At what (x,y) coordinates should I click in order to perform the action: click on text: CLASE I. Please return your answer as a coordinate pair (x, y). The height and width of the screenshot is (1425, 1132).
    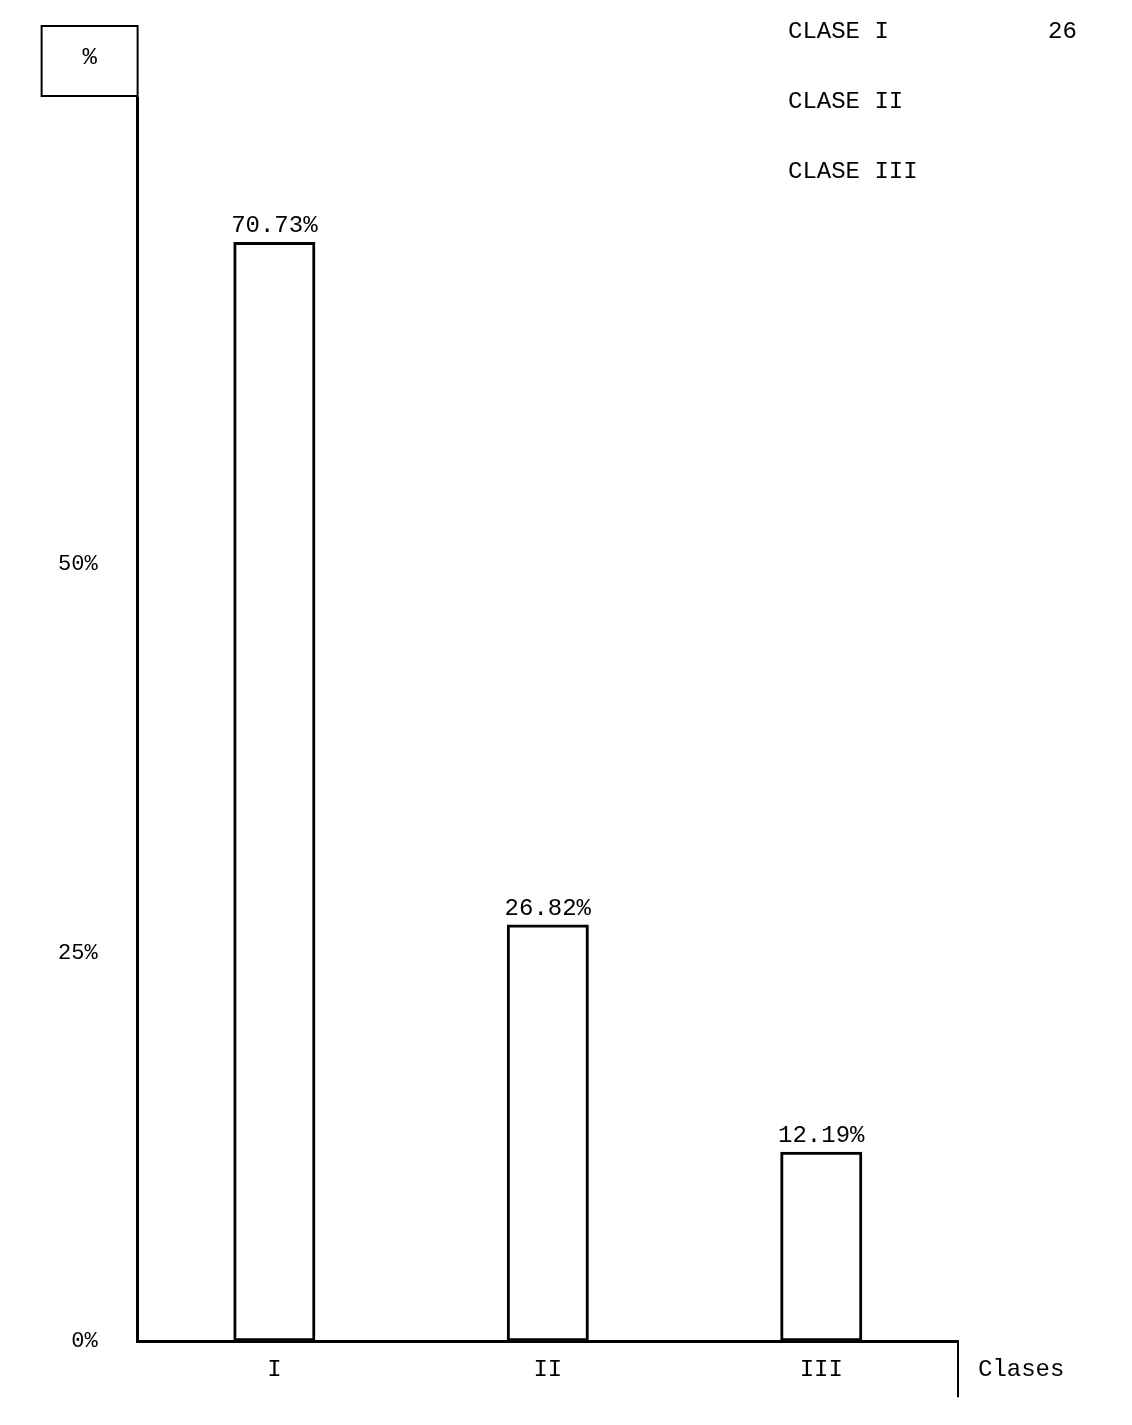
    Looking at the image, I should click on (838, 32).